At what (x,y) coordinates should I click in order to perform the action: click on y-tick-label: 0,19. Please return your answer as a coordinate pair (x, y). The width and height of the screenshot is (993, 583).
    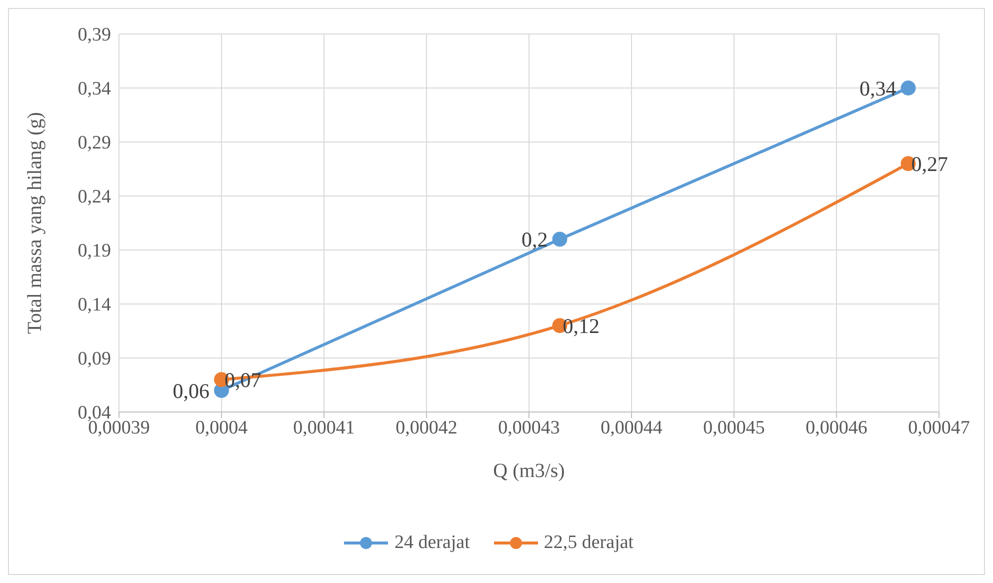
    Looking at the image, I should click on (94, 251).